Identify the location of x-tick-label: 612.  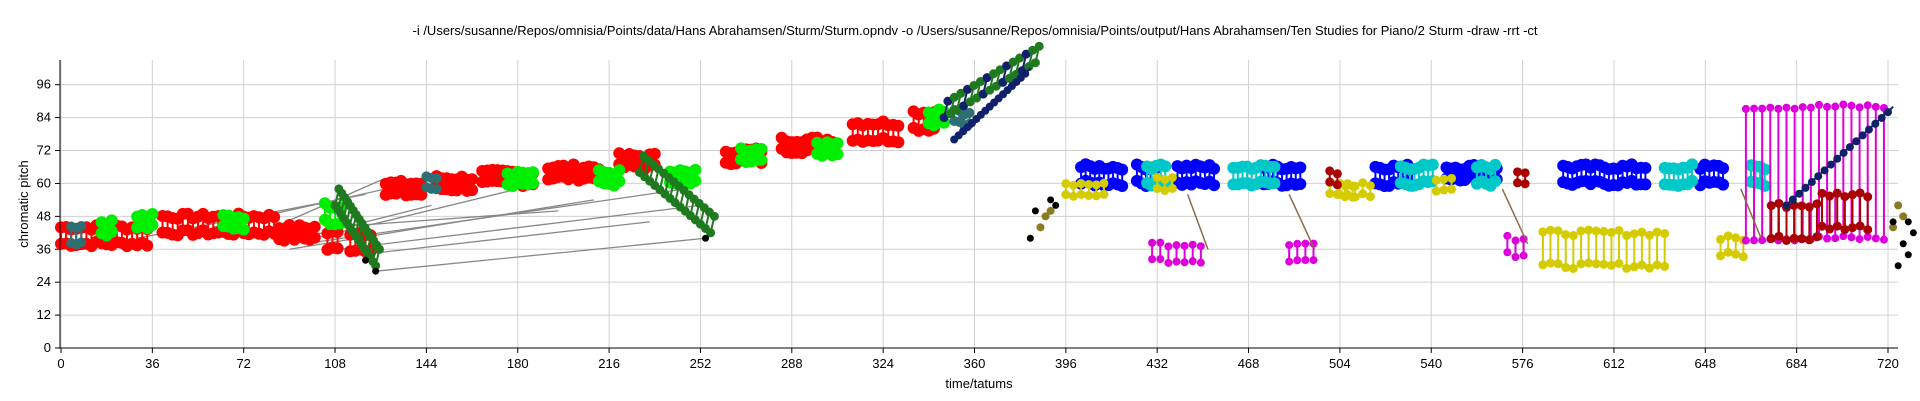
(1614, 363).